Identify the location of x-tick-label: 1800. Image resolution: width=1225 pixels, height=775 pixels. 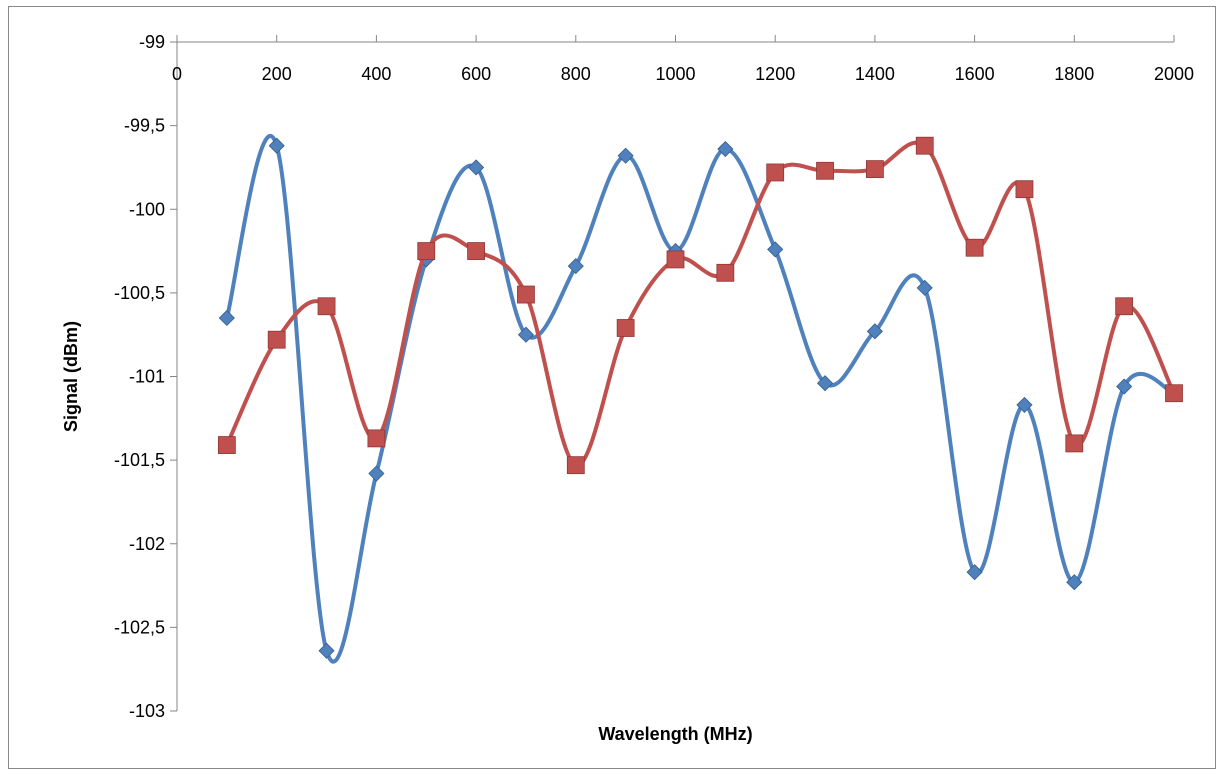
(1074, 74).